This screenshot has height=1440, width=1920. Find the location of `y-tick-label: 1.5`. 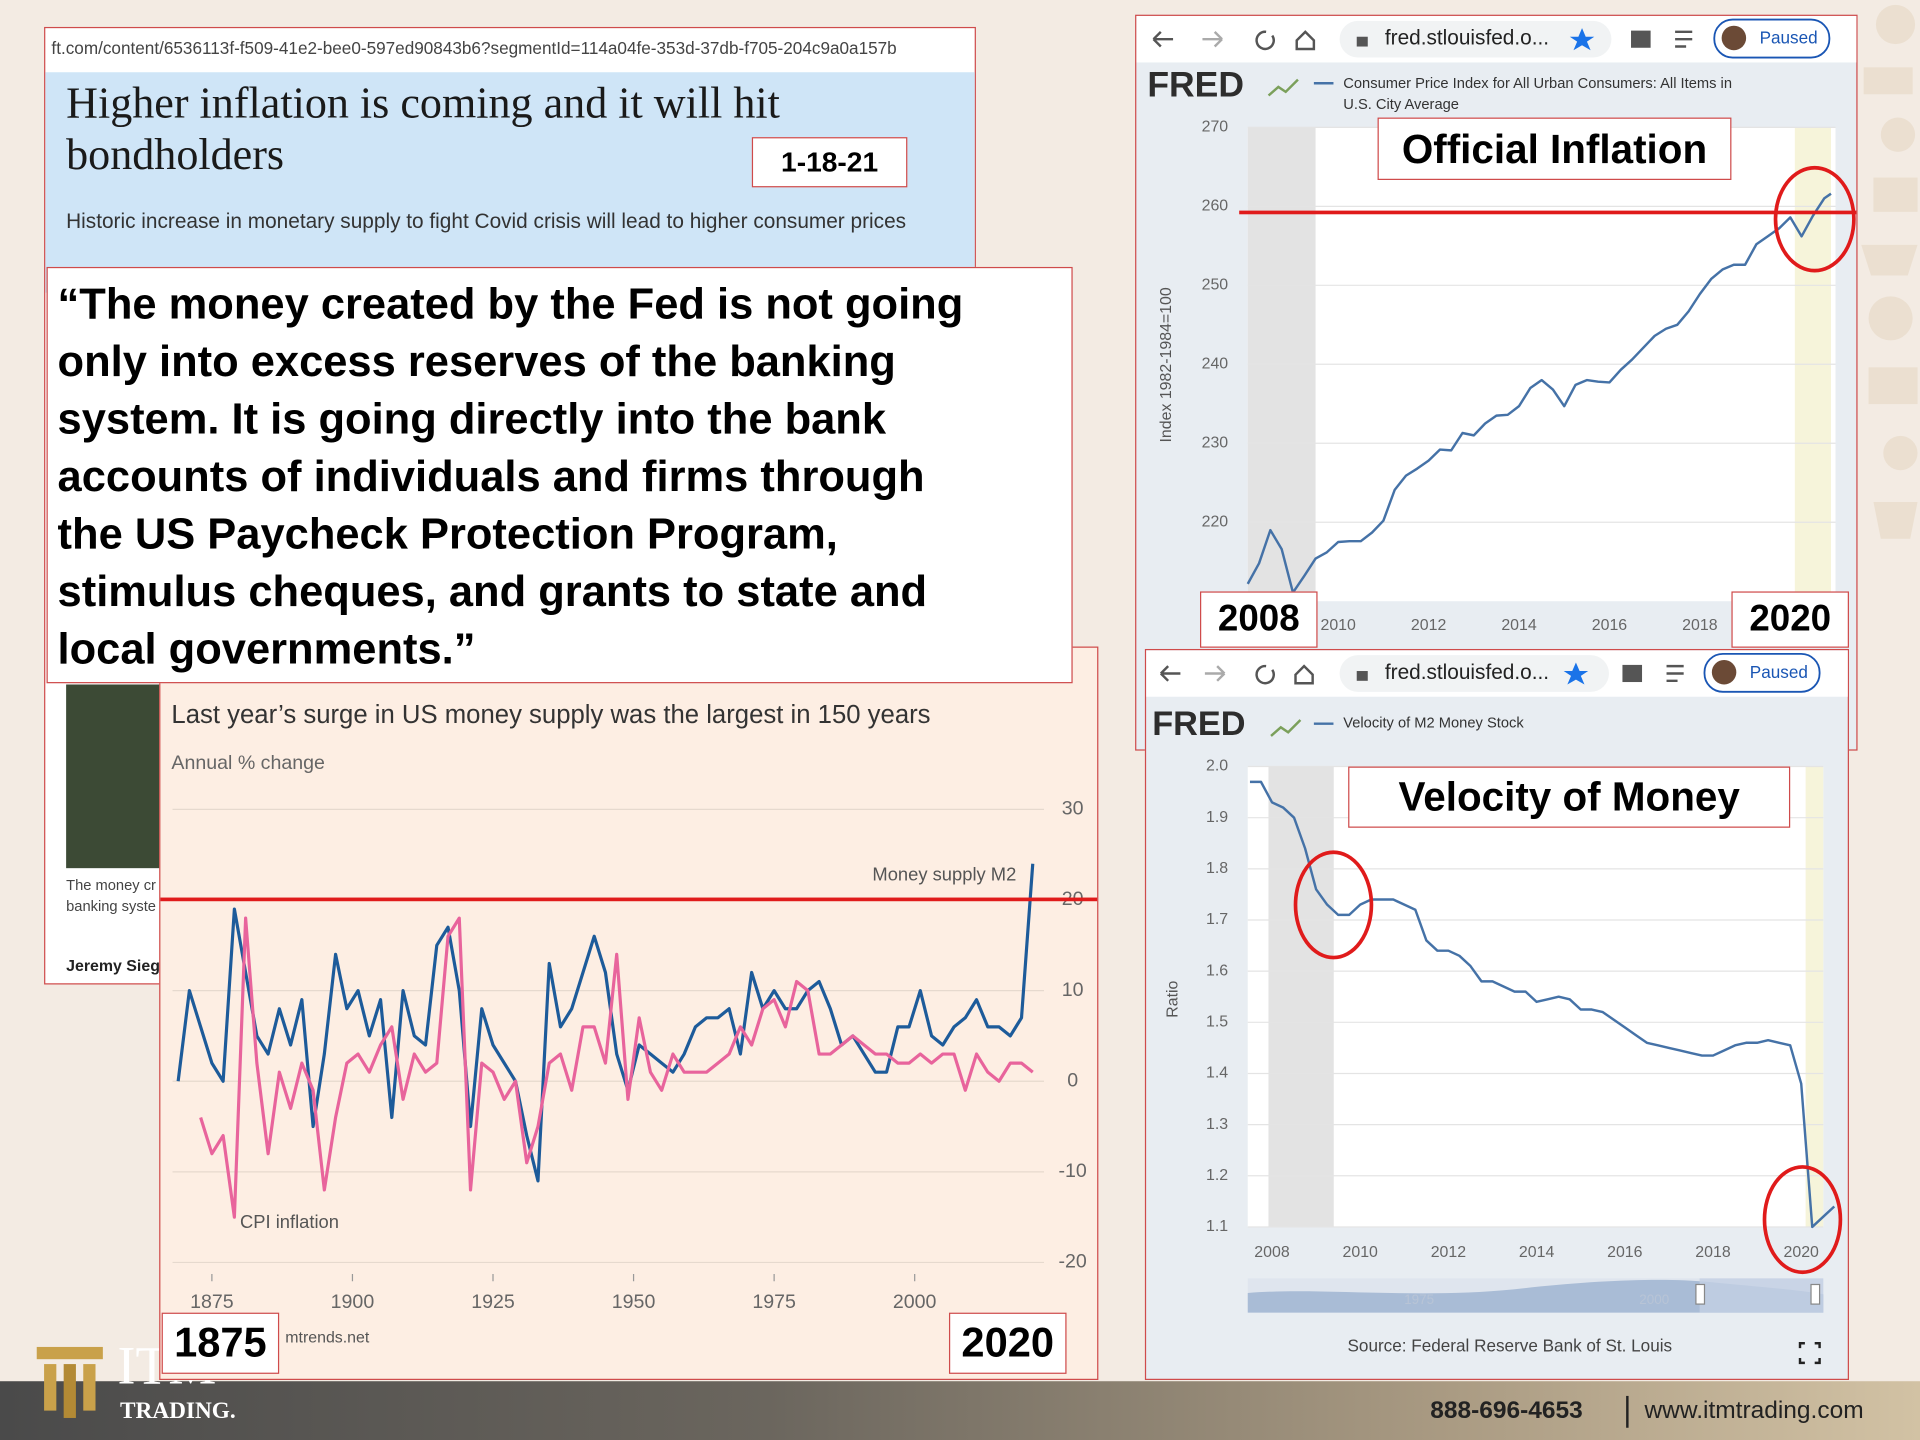

y-tick-label: 1.5 is located at coordinates (1217, 1022).